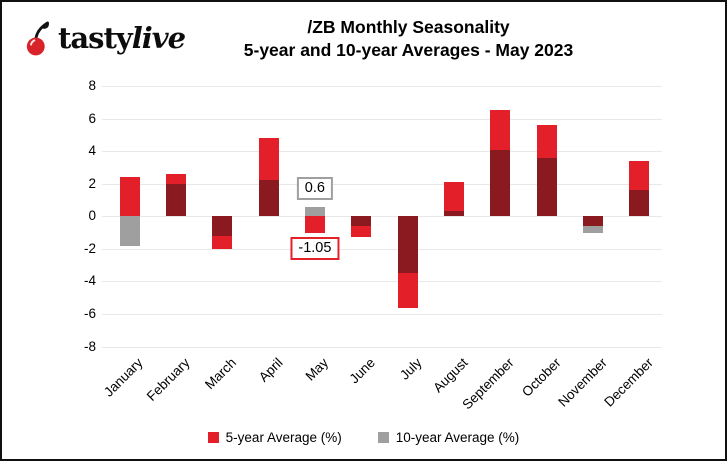 The height and width of the screenshot is (461, 727). I want to click on x-label-july: July, so click(410, 369).